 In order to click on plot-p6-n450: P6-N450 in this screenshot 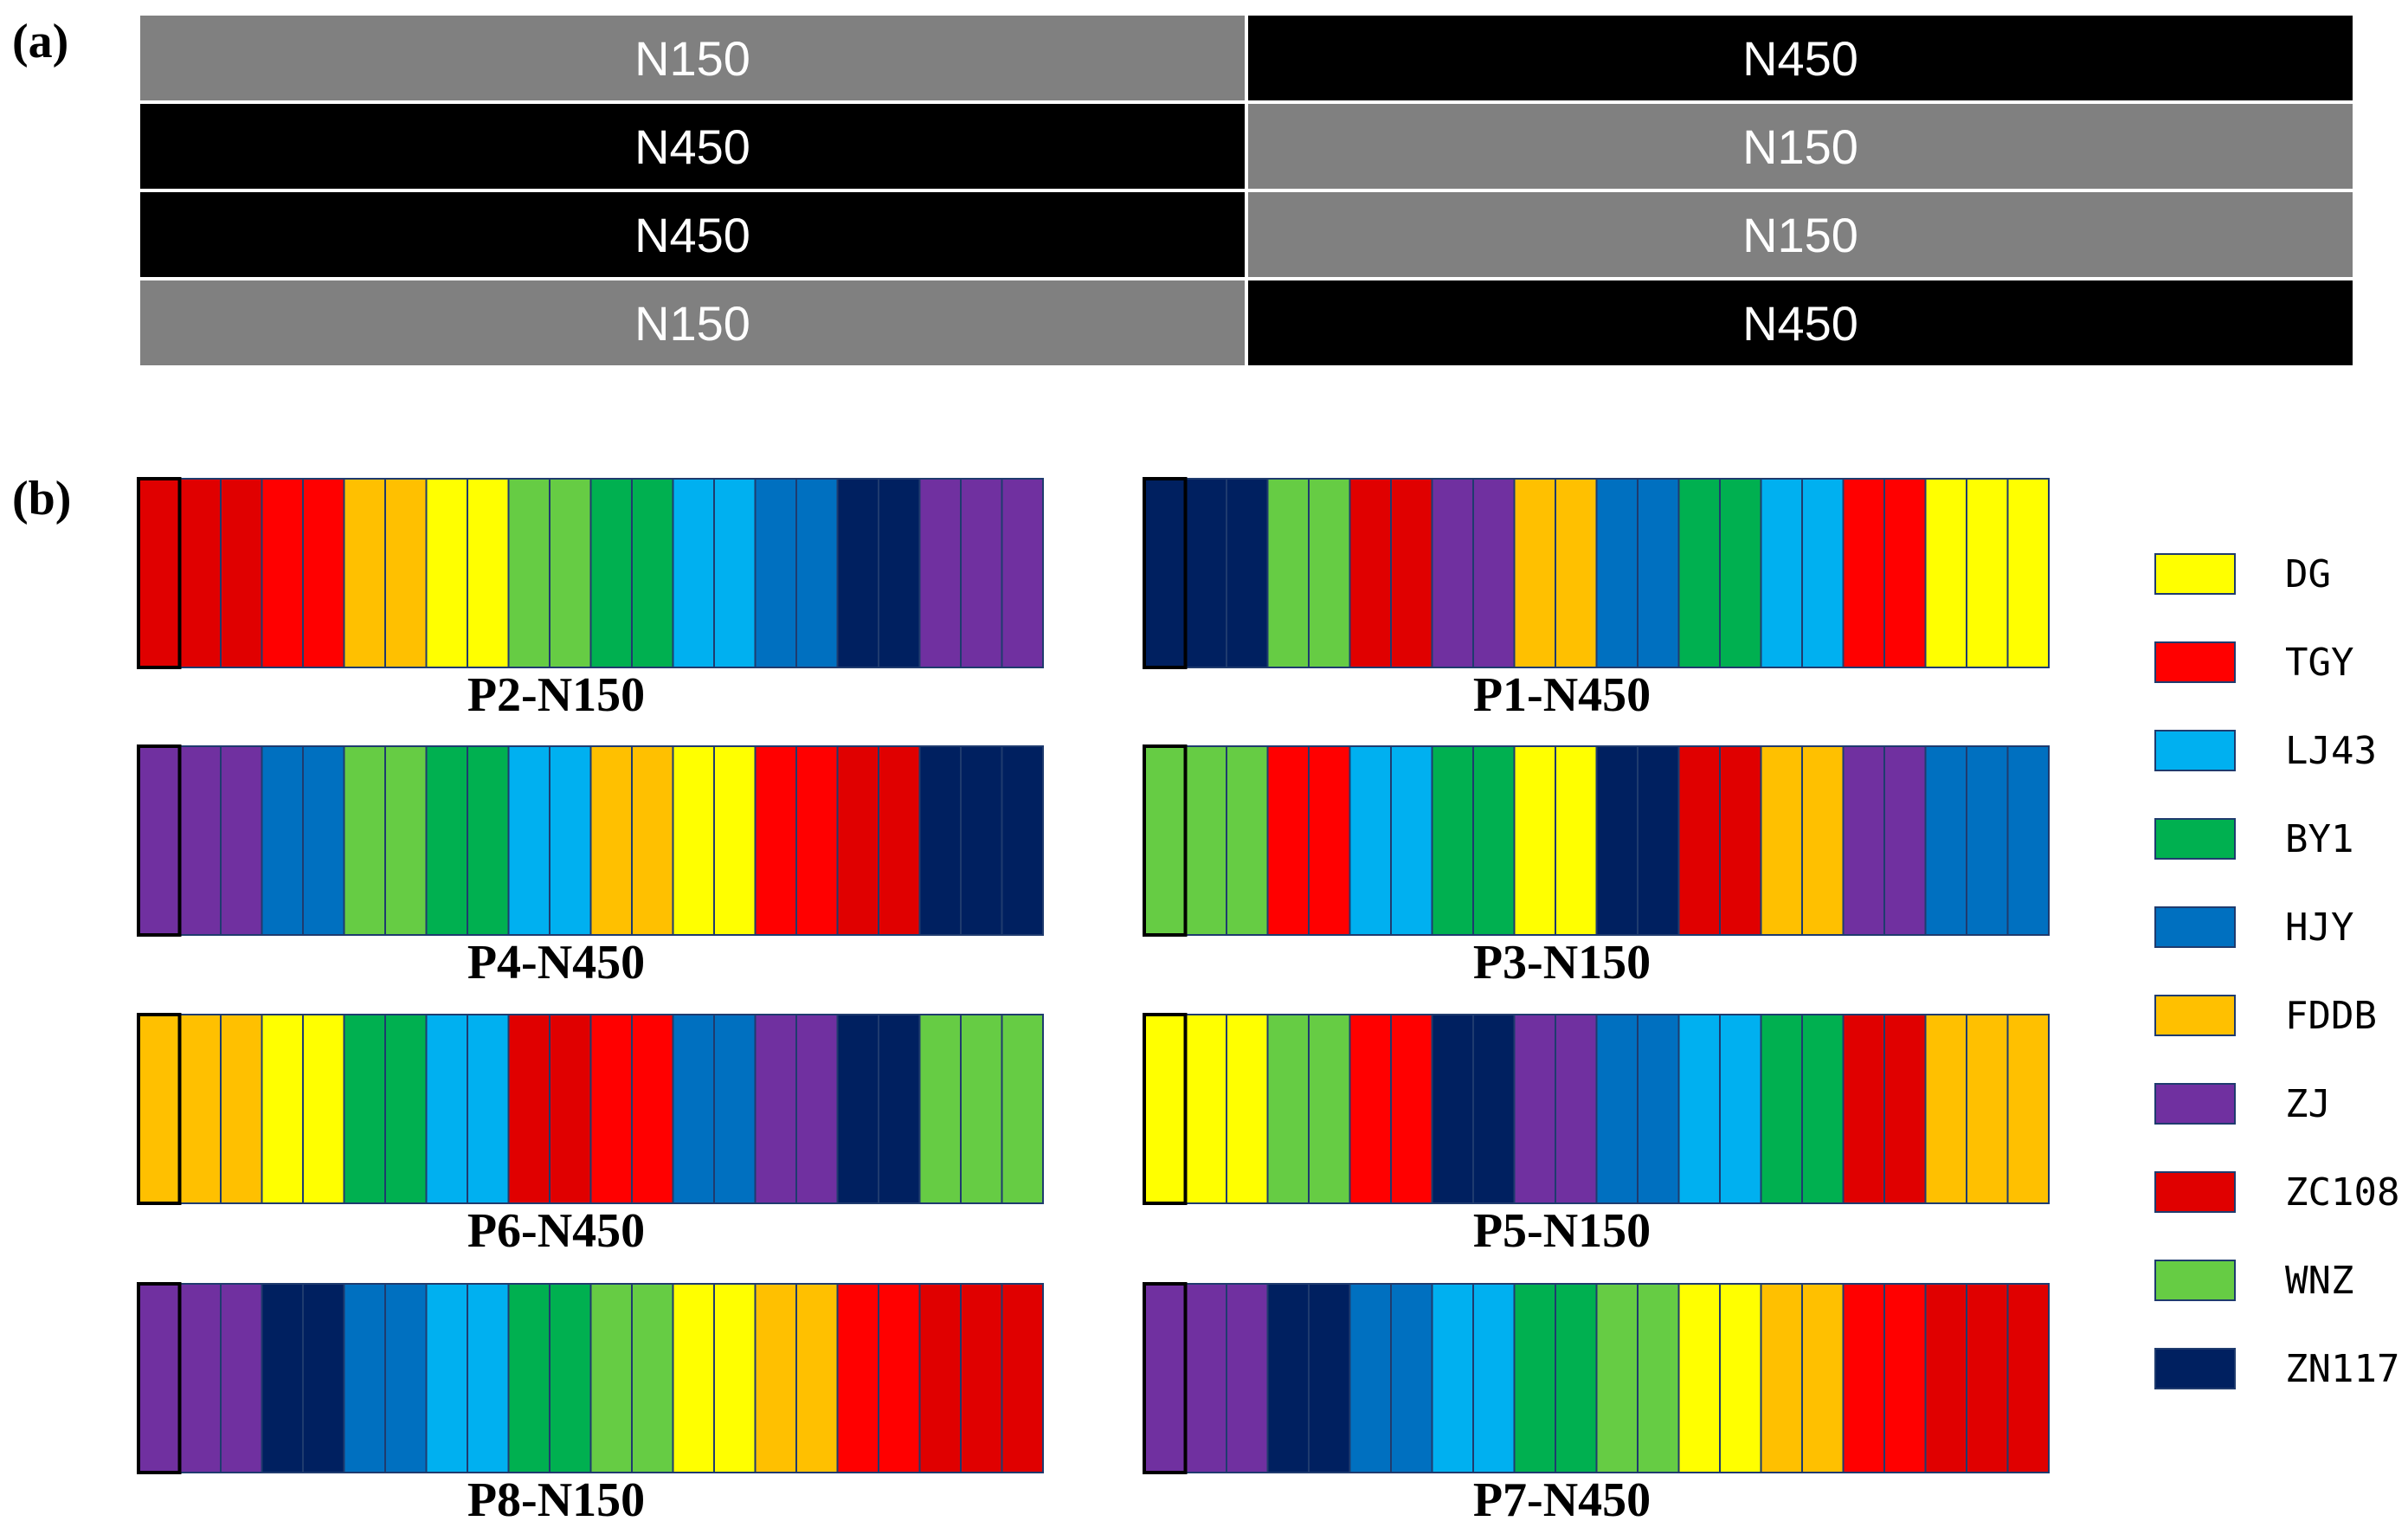, I will do `click(590, 1135)`.